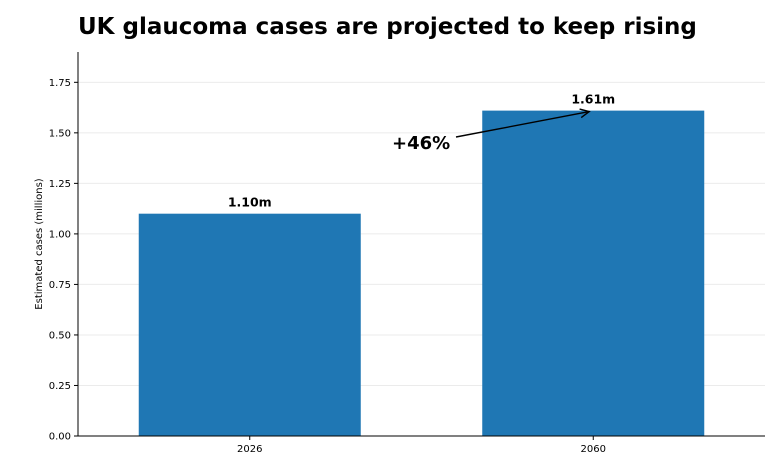 The height and width of the screenshot is (460, 782). What do you see at coordinates (249, 324) in the screenshot?
I see `bar-2026` at bounding box center [249, 324].